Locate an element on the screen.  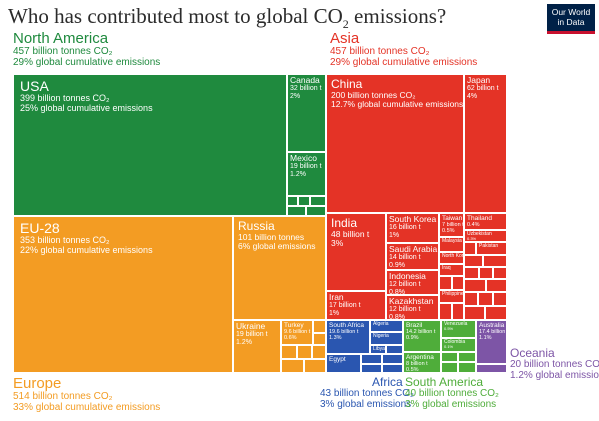
tile-brazil: Brazil 14.2 billion t 0.9% is located at coordinates (422, 336).